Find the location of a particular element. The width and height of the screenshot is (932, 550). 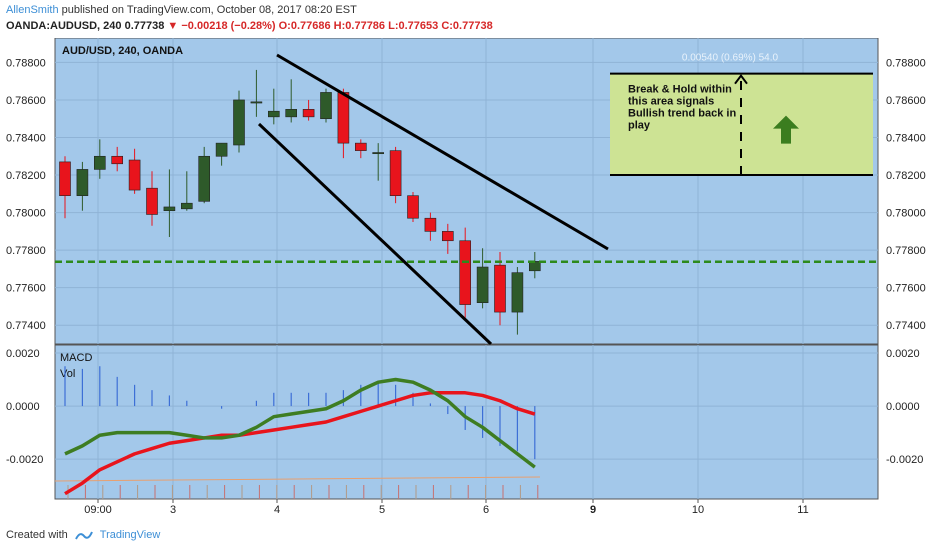

measure-label: 0.00540 (0.69%) 54.0 is located at coordinates (730, 58).